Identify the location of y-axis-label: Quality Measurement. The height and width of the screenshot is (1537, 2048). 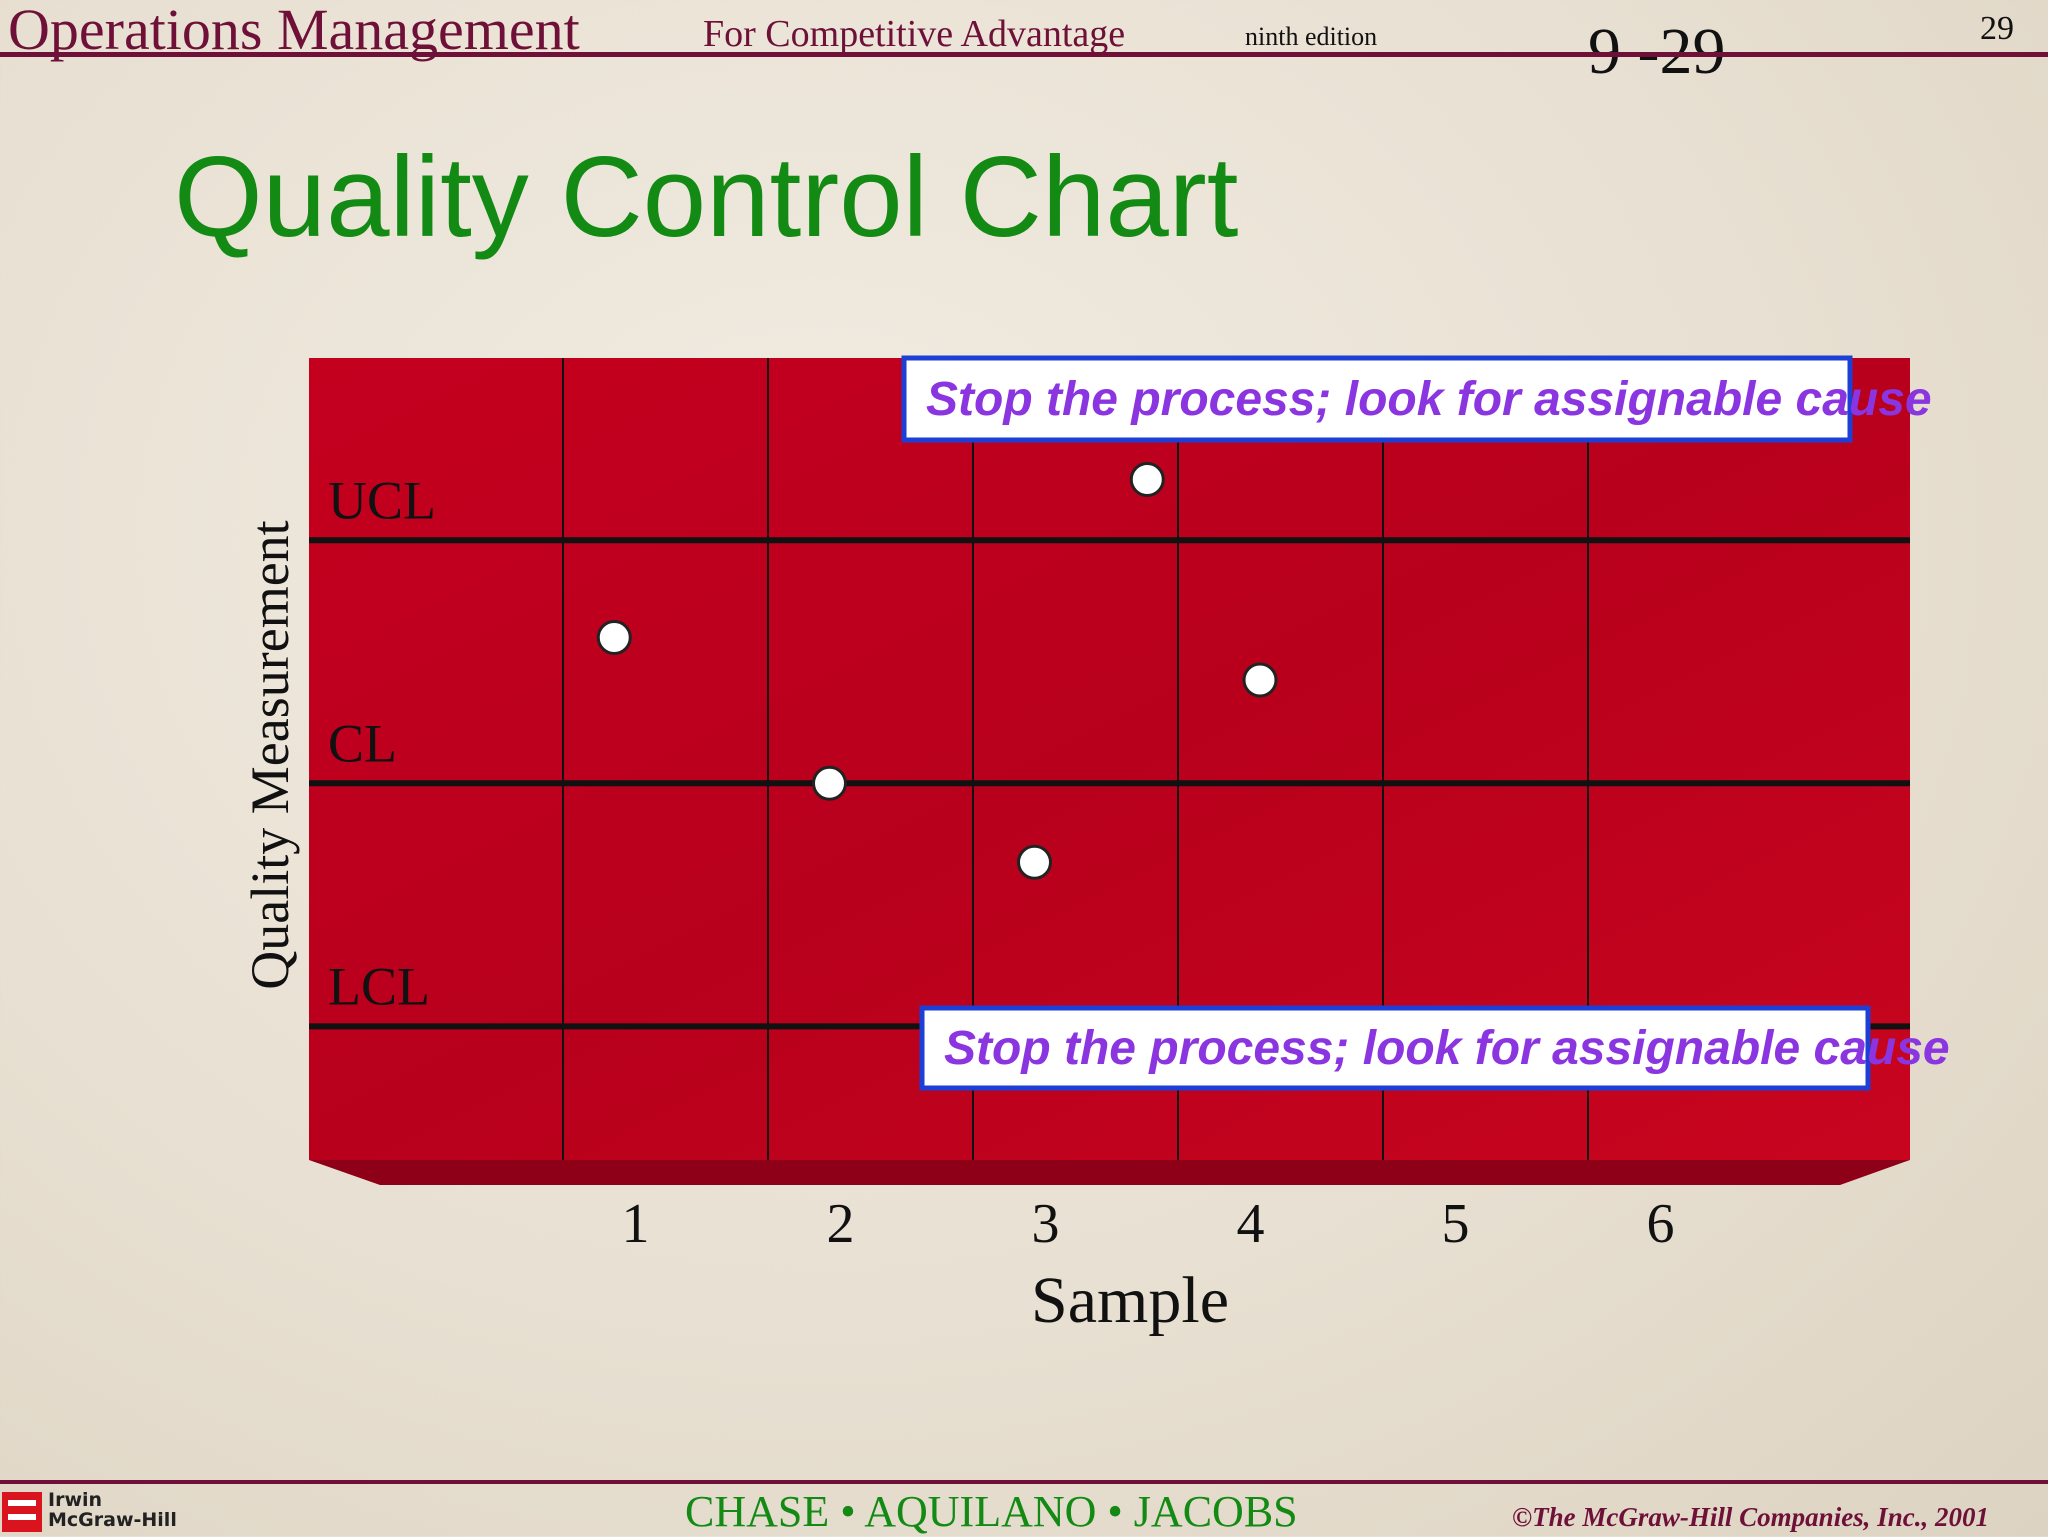
(270, 754).